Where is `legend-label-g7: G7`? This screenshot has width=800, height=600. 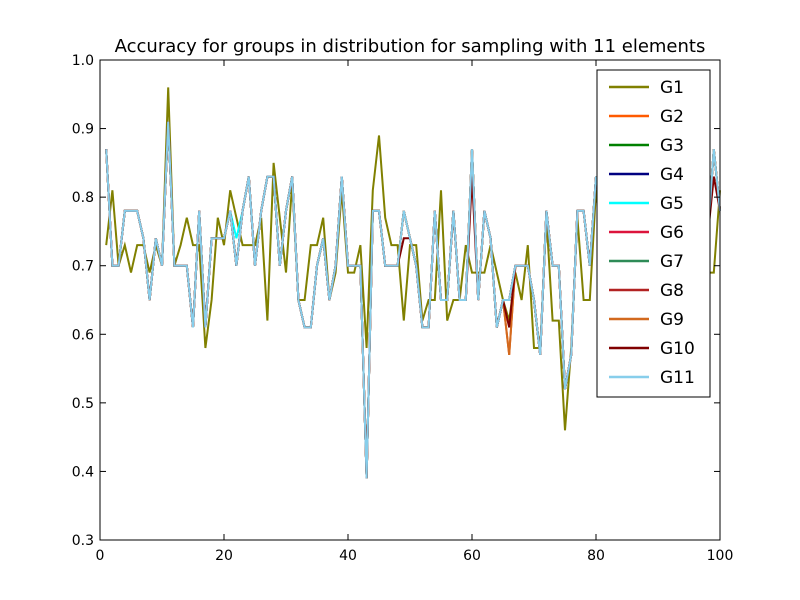 legend-label-g7: G7 is located at coordinates (672, 262).